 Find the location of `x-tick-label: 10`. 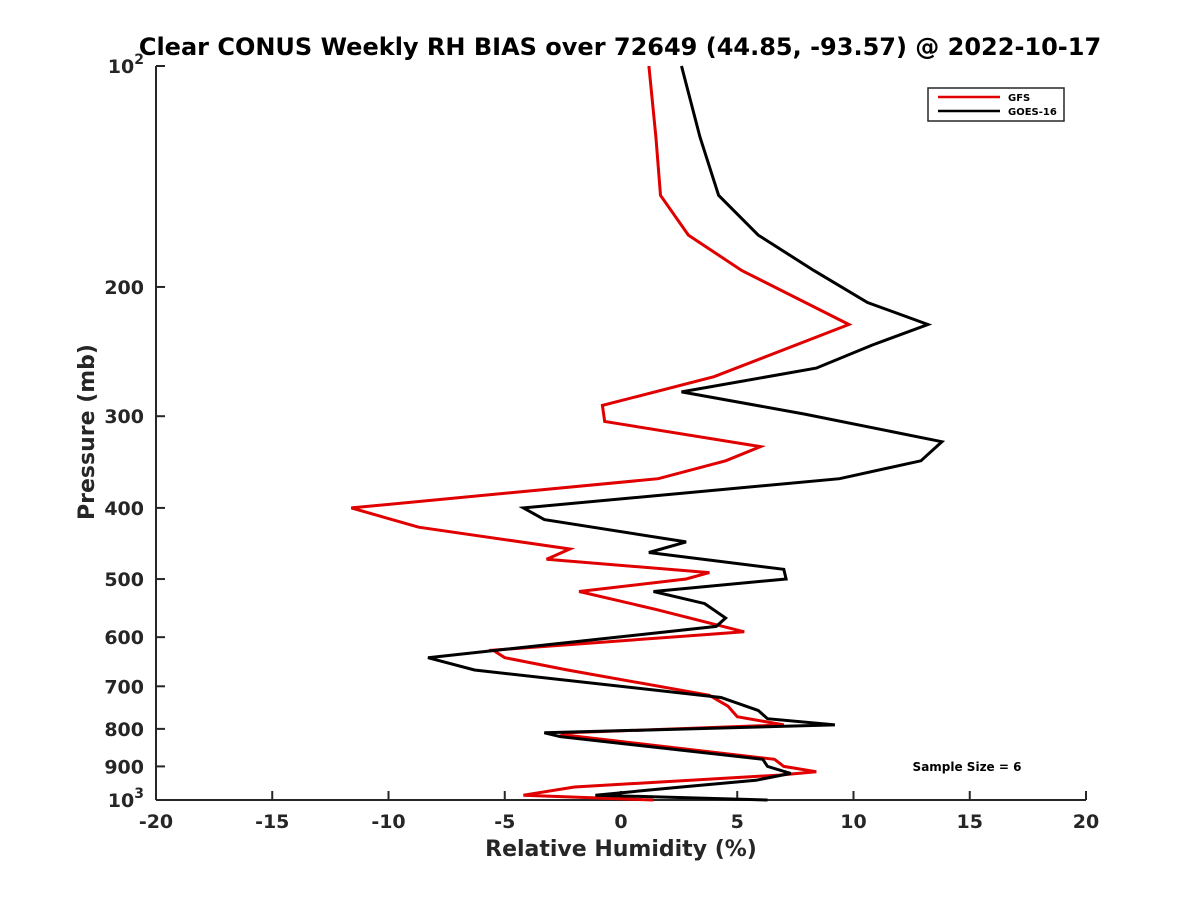

x-tick-label: 10 is located at coordinates (853, 822).